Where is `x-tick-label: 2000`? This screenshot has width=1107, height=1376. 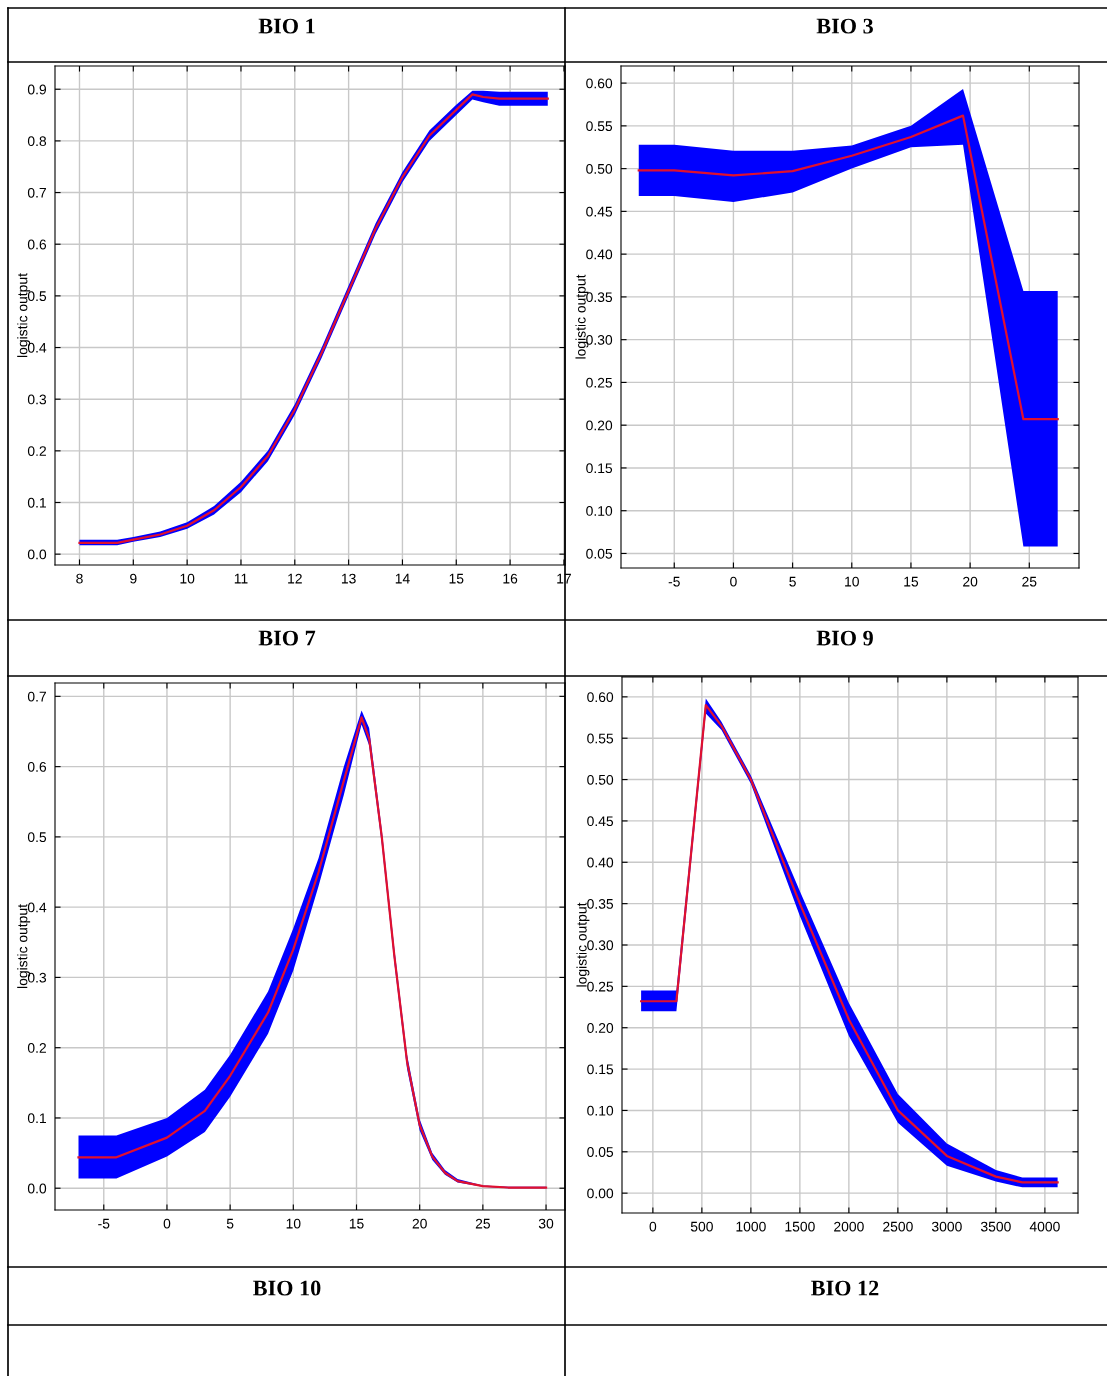 x-tick-label: 2000 is located at coordinates (849, 1226).